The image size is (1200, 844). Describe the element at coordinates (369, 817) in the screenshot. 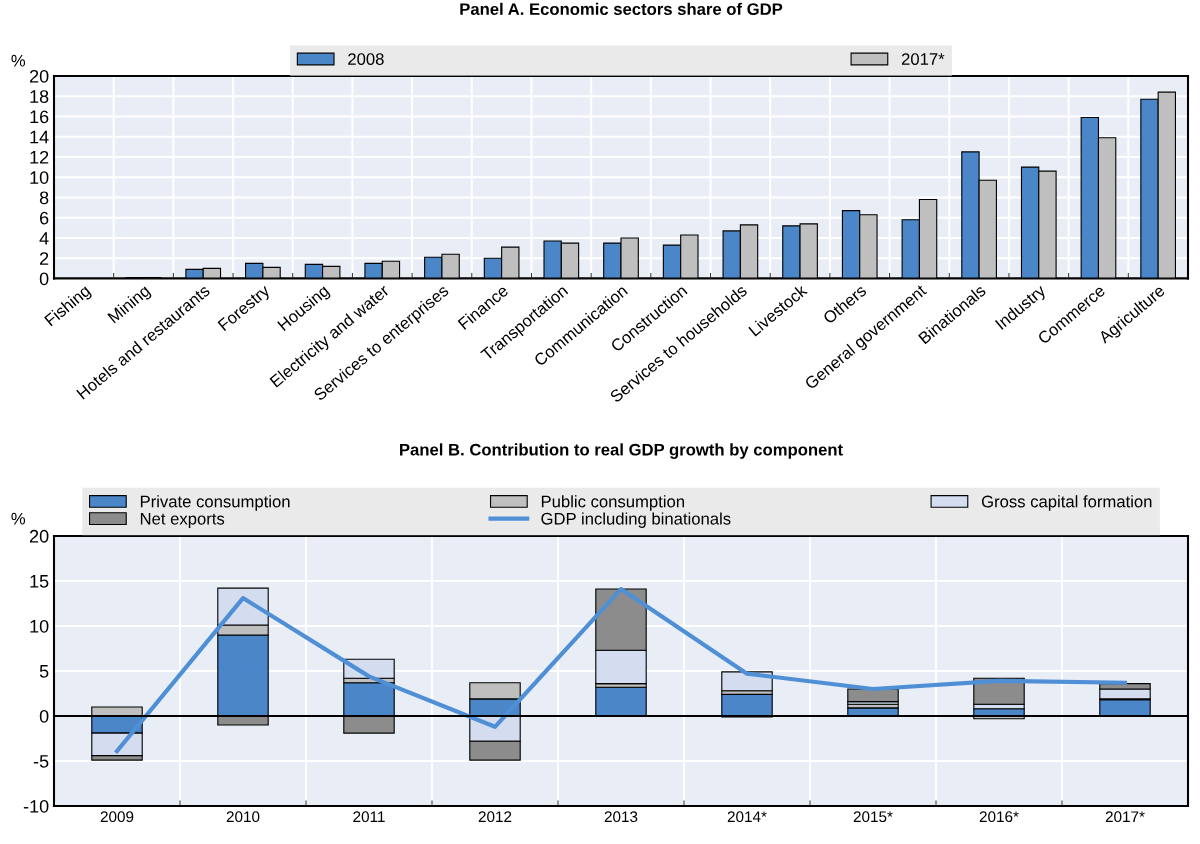

I see `x-tick-label: 2011` at that location.